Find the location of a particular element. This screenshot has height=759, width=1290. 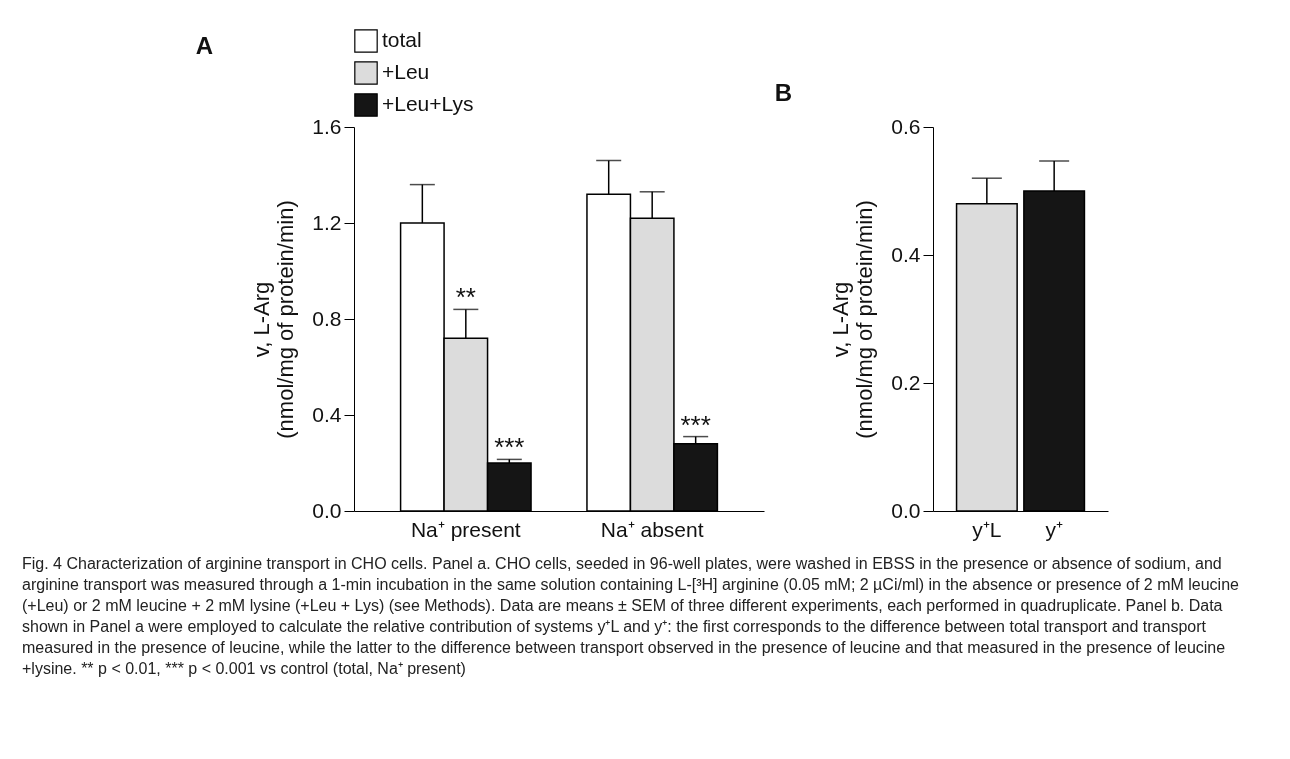

data-label: ** is located at coordinates (465, 297).